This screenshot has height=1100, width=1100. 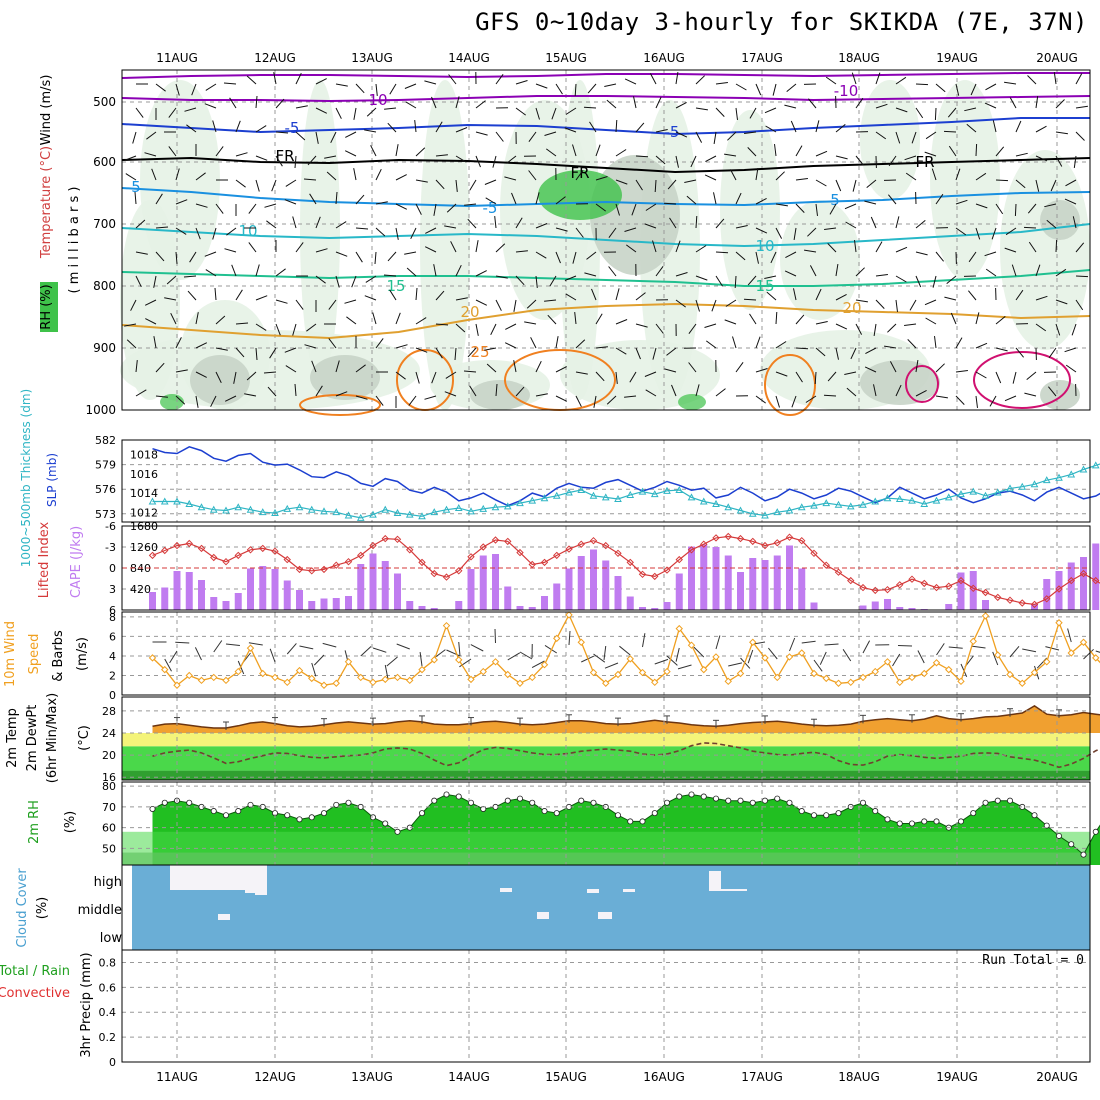 What do you see at coordinates (112, 636) in the screenshot?
I see `wind-ytick-1: 6` at bounding box center [112, 636].